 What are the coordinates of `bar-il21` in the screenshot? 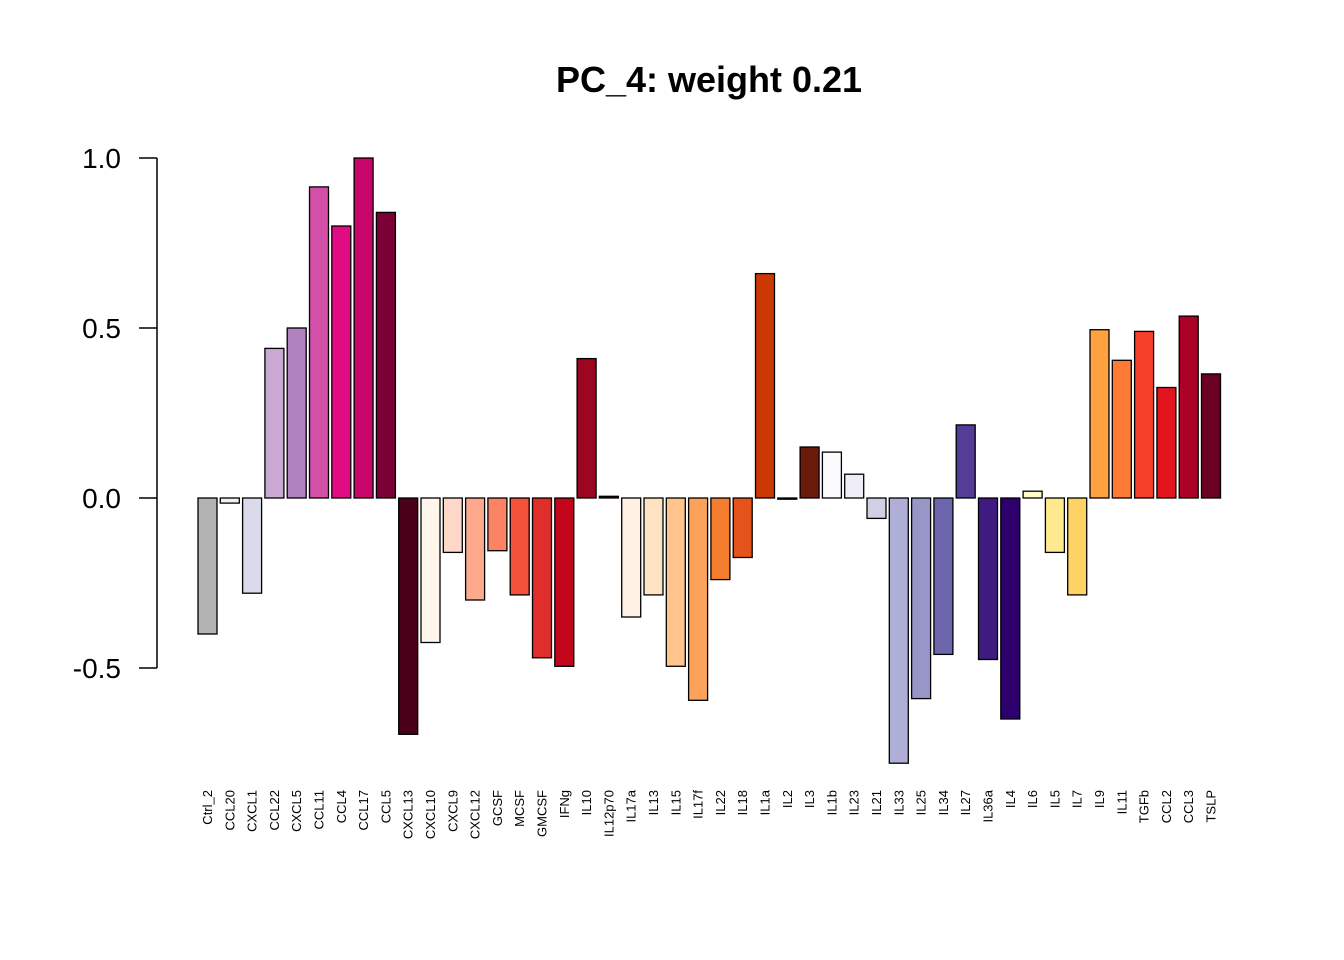 It's located at (876, 508).